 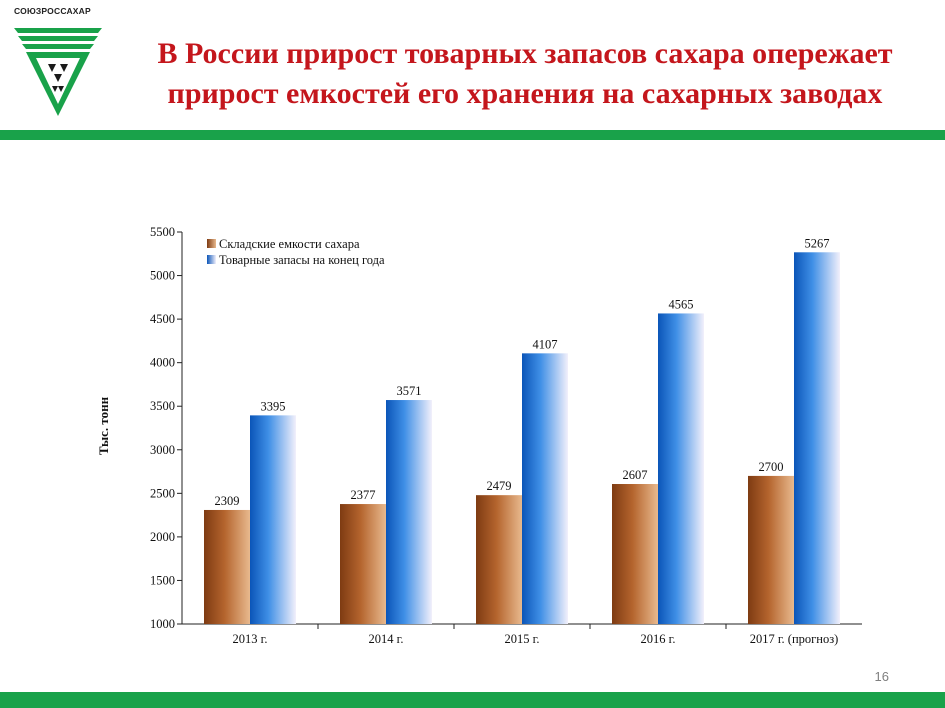 I want to click on x-tick-label: 2016 г., so click(x=658, y=639).